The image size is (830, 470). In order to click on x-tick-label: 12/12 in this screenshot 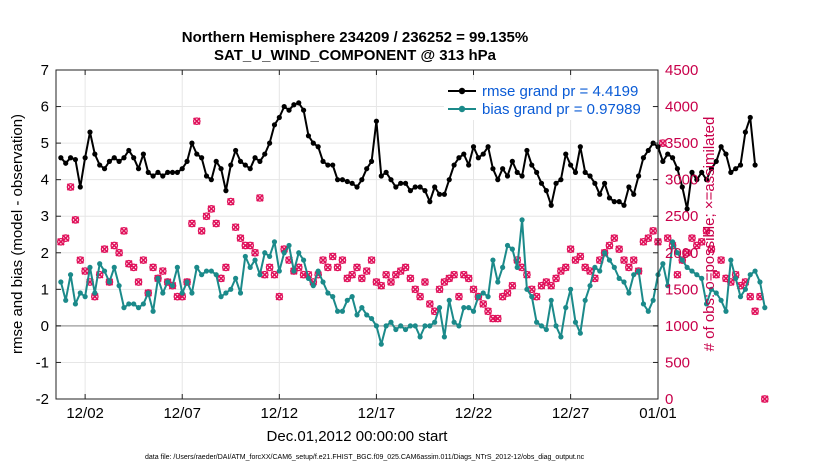, I will do `click(280, 413)`.